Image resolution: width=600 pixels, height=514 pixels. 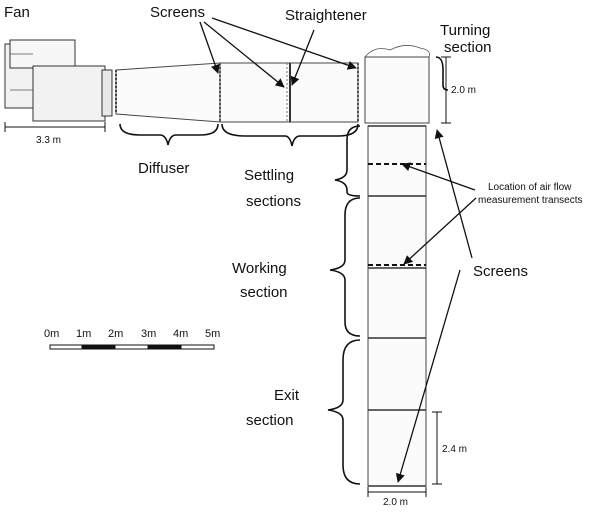 What do you see at coordinates (212, 334) in the screenshot?
I see `scale-tick-5: 5m` at bounding box center [212, 334].